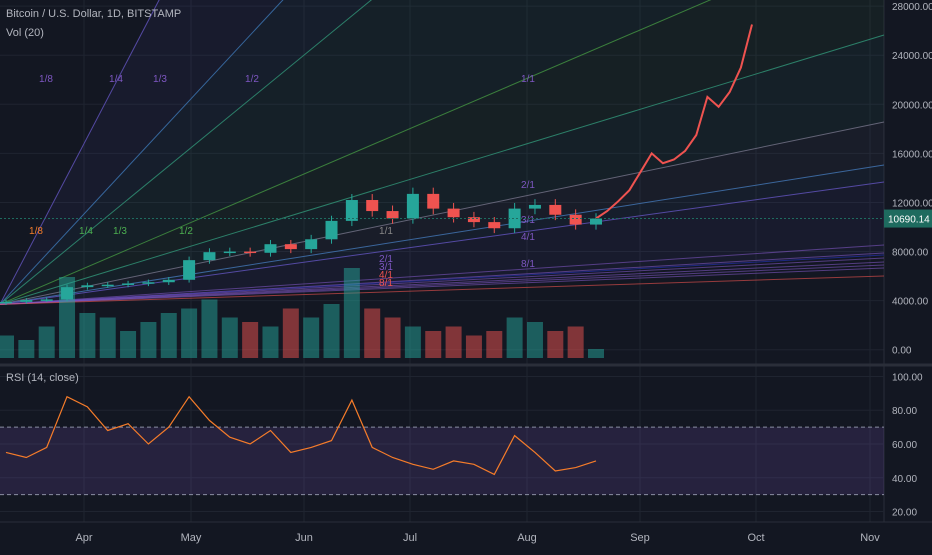  What do you see at coordinates (25, 33) in the screenshot?
I see `volume-indicator-label: Vol (20)` at bounding box center [25, 33].